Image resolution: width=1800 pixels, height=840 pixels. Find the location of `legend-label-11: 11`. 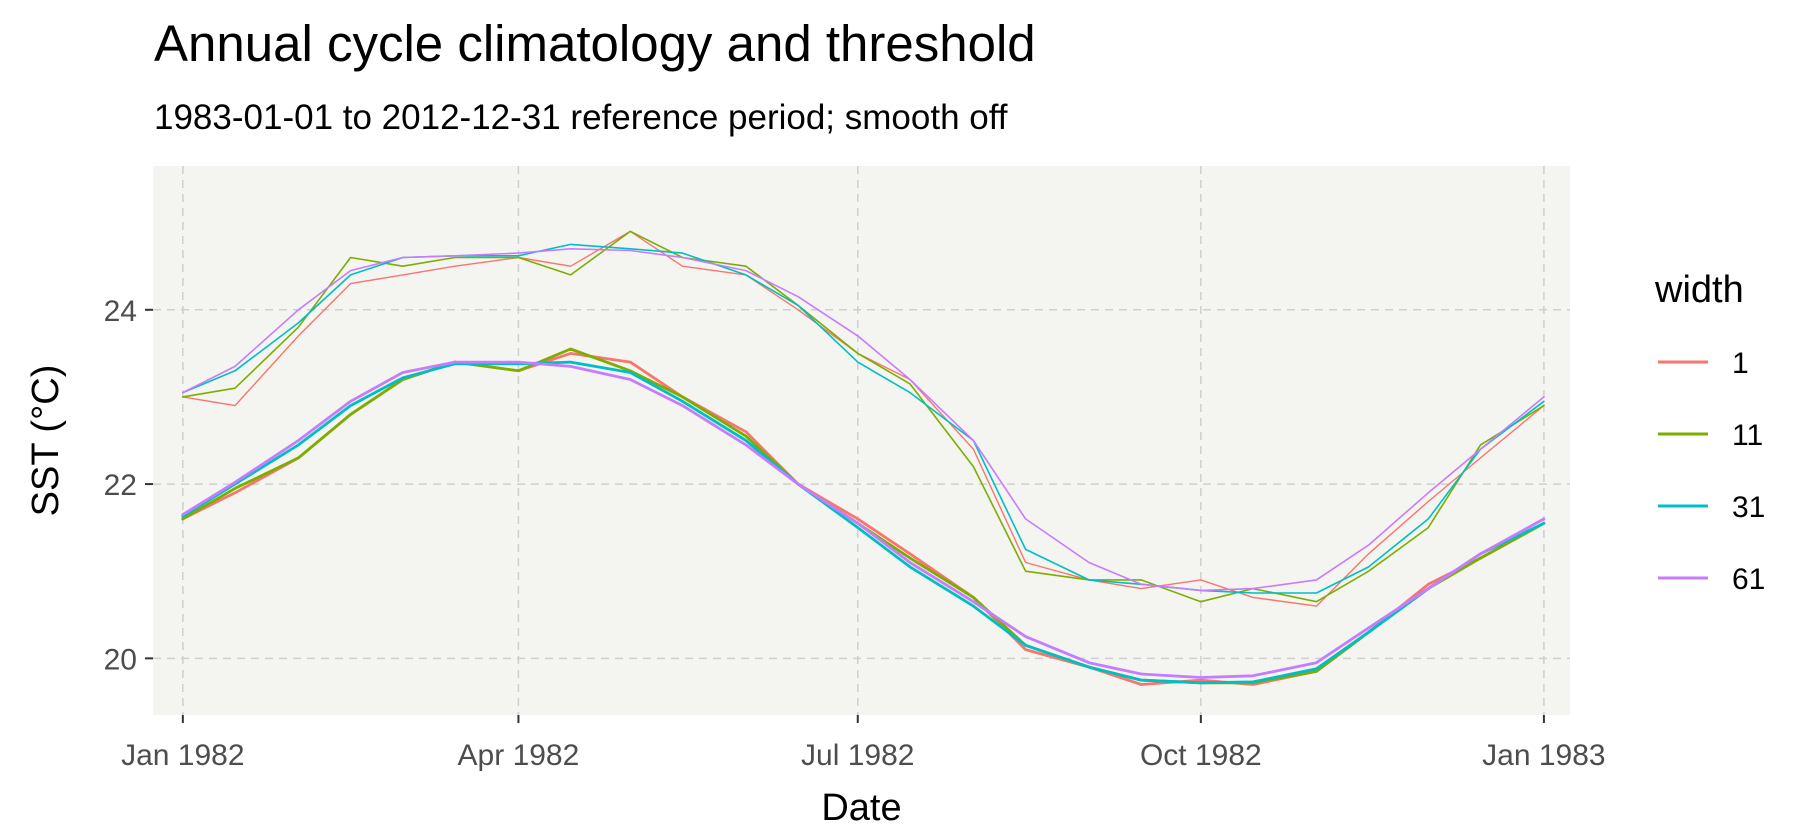

legend-label-11: 11 is located at coordinates (1747, 435).